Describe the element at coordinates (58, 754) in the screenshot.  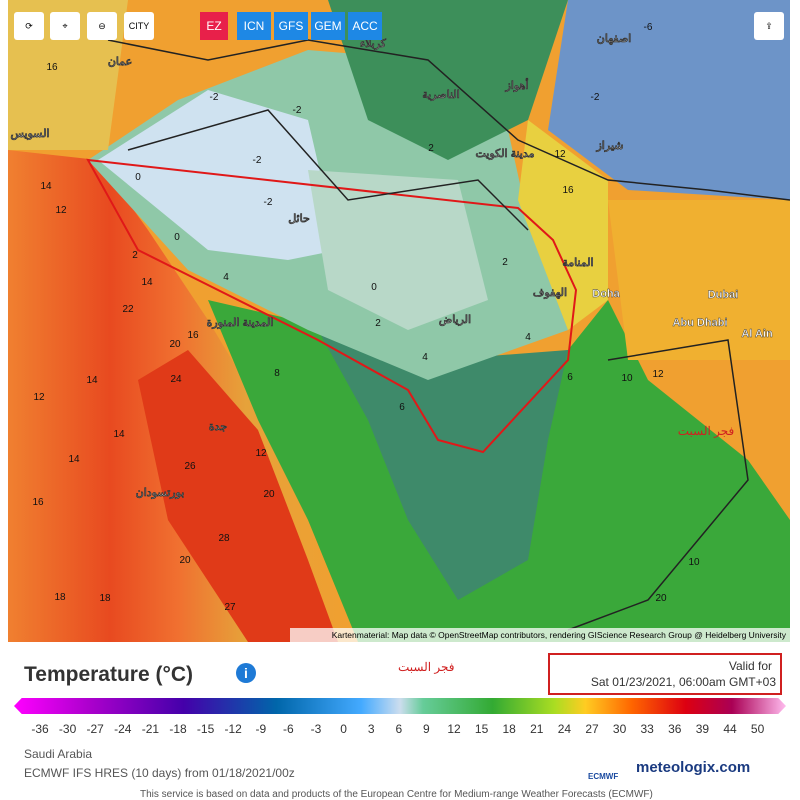
I see `region: Saudi Arabia` at that location.